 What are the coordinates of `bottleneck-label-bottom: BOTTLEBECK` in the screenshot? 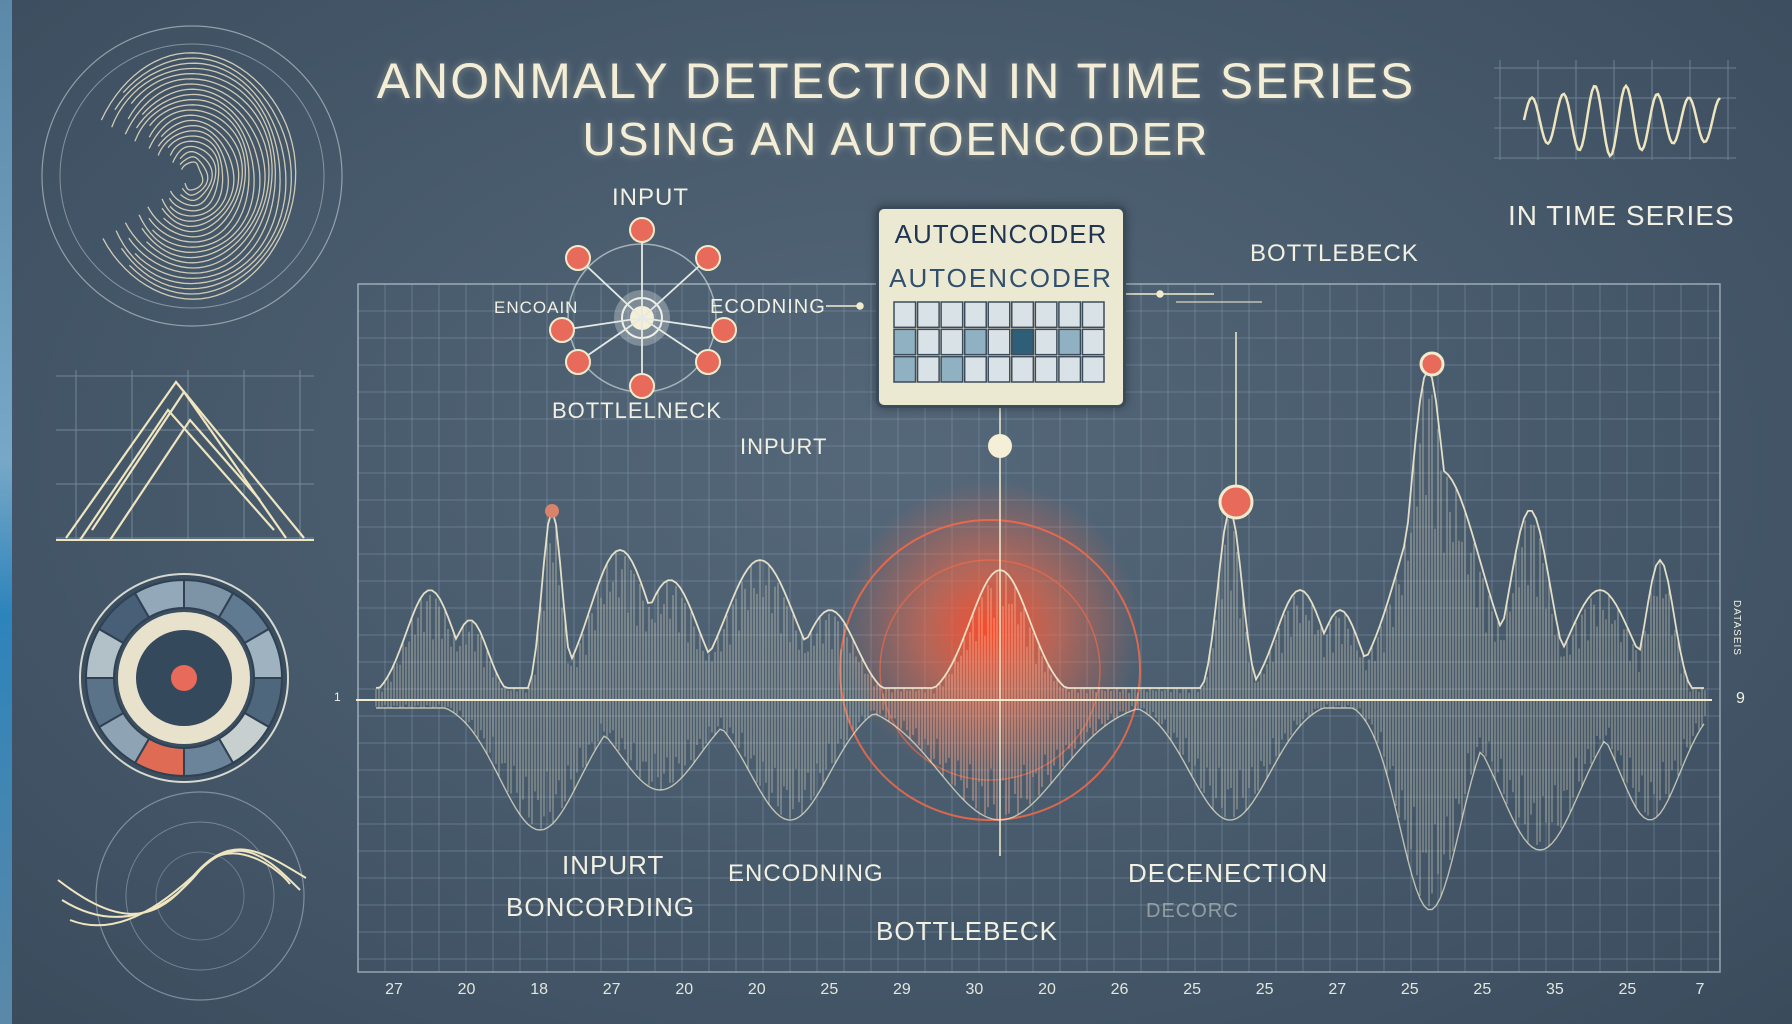 It's located at (967, 931).